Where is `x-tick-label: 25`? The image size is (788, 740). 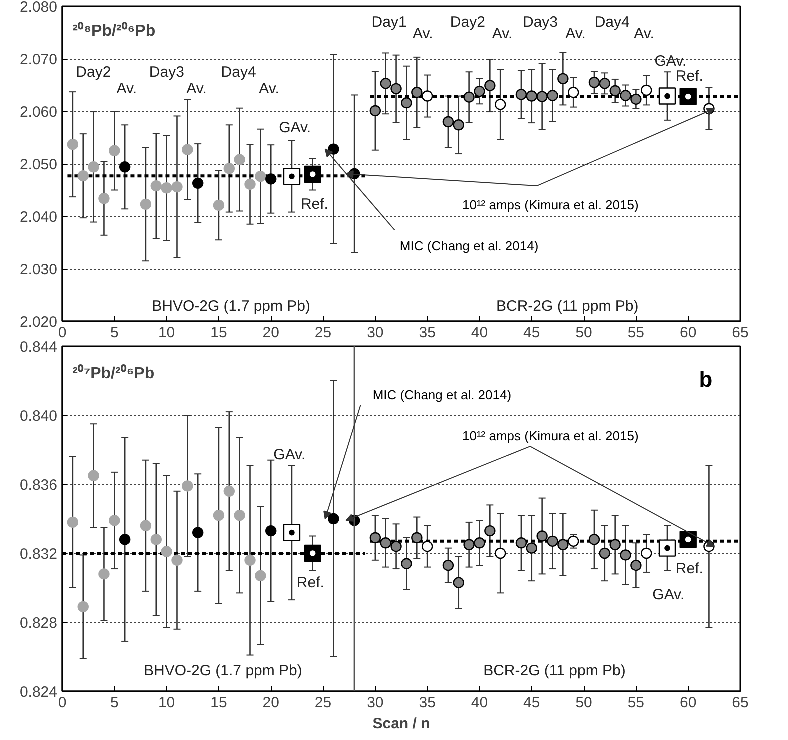 x-tick-label: 25 is located at coordinates (323, 703).